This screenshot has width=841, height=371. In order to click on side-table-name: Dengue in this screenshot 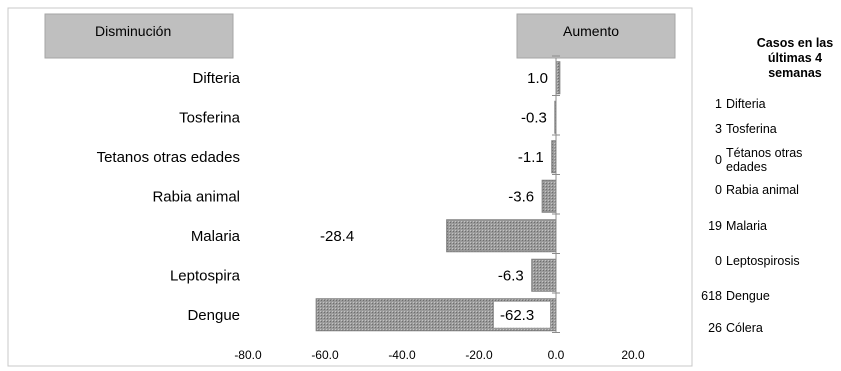, I will do `click(748, 296)`.